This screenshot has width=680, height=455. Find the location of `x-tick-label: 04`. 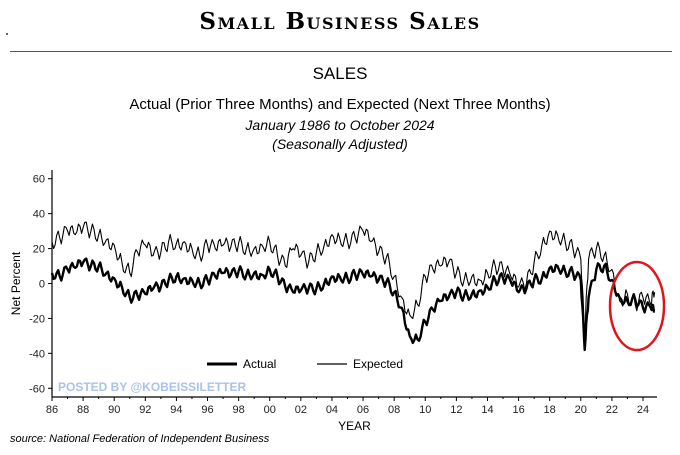

x-tick-label: 04 is located at coordinates (332, 410).